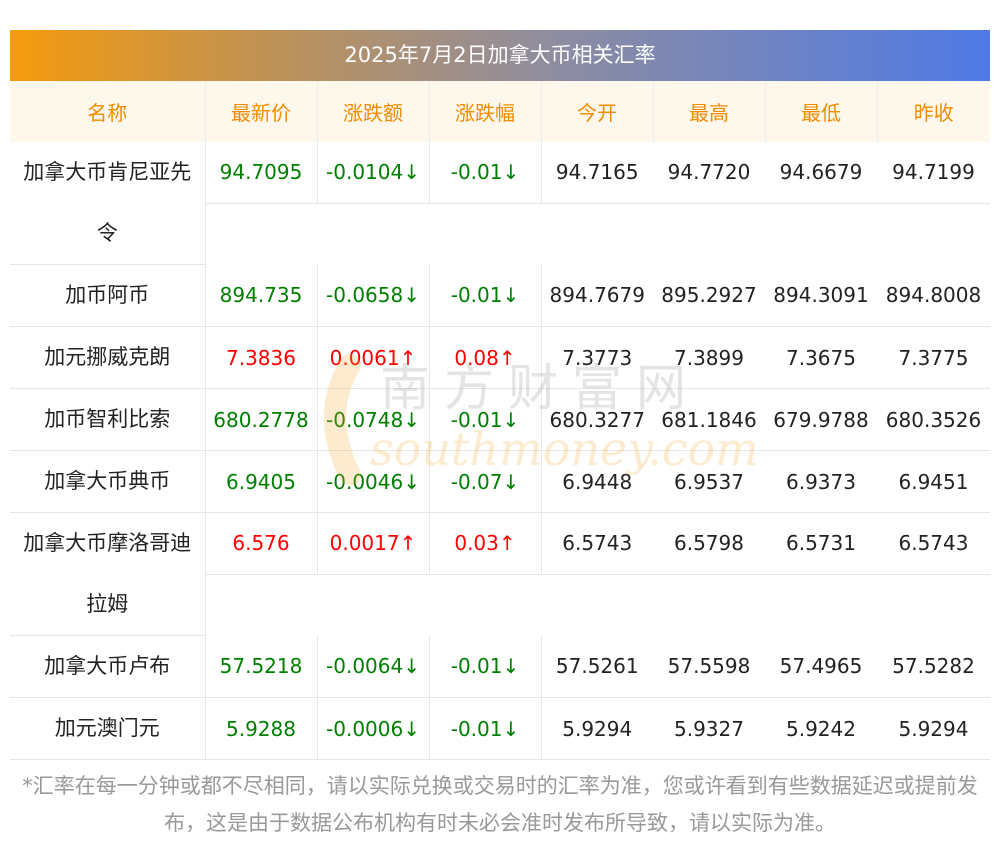 The height and width of the screenshot is (853, 1000). I want to click on currency-pair-name-line2: 令, so click(107, 233).